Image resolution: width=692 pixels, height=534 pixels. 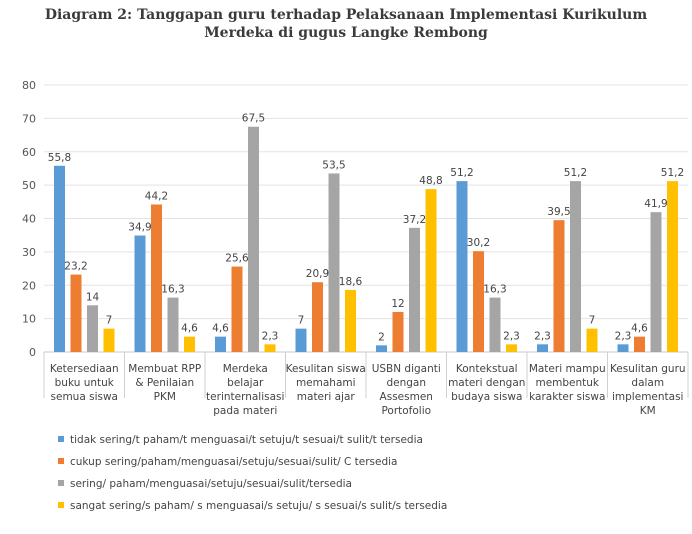 What do you see at coordinates (326, 383) in the screenshot?
I see `x-tick-label: memahami` at bounding box center [326, 383].